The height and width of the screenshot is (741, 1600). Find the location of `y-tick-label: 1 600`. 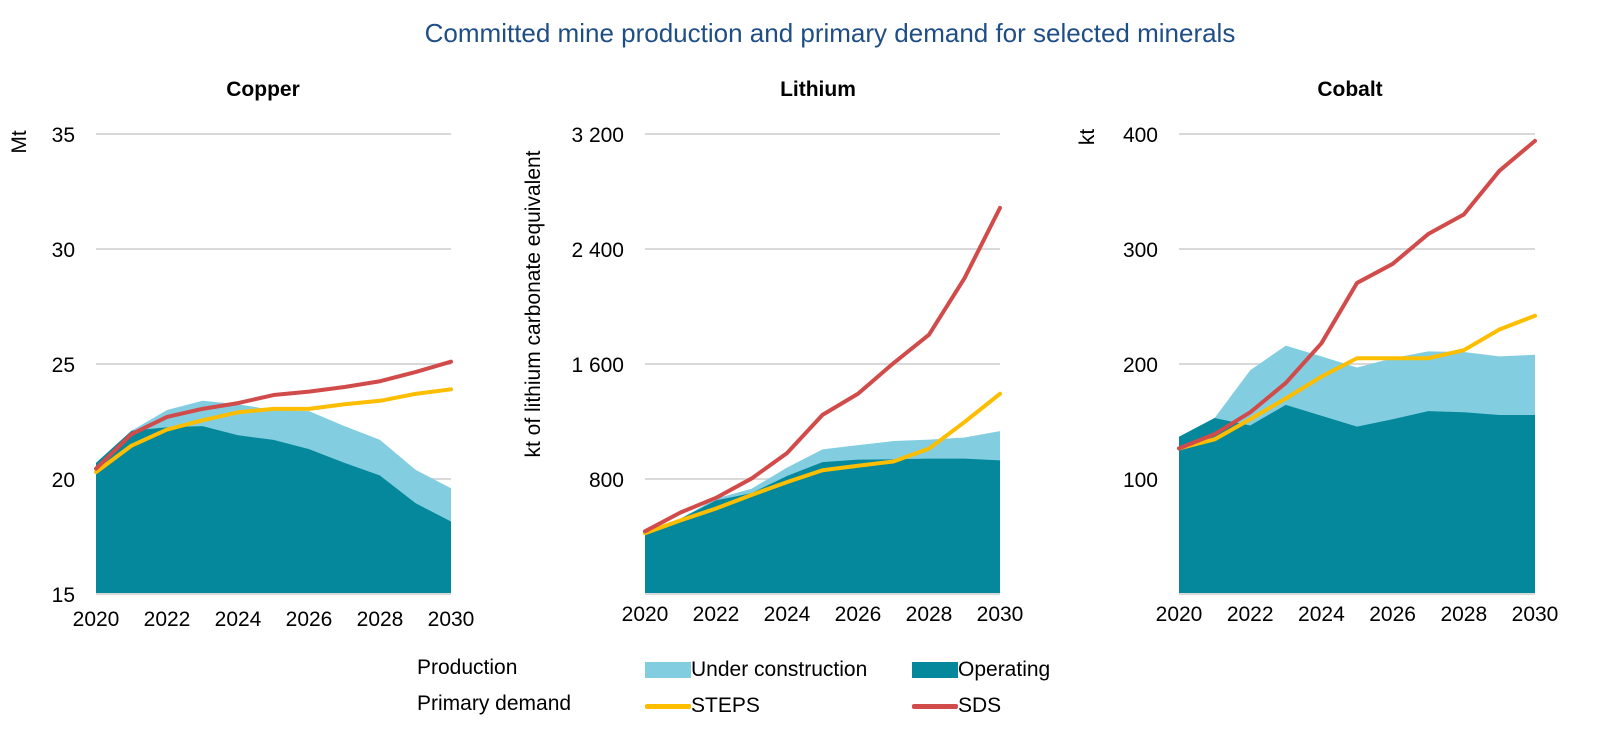

y-tick-label: 1 600 is located at coordinates (597, 365).